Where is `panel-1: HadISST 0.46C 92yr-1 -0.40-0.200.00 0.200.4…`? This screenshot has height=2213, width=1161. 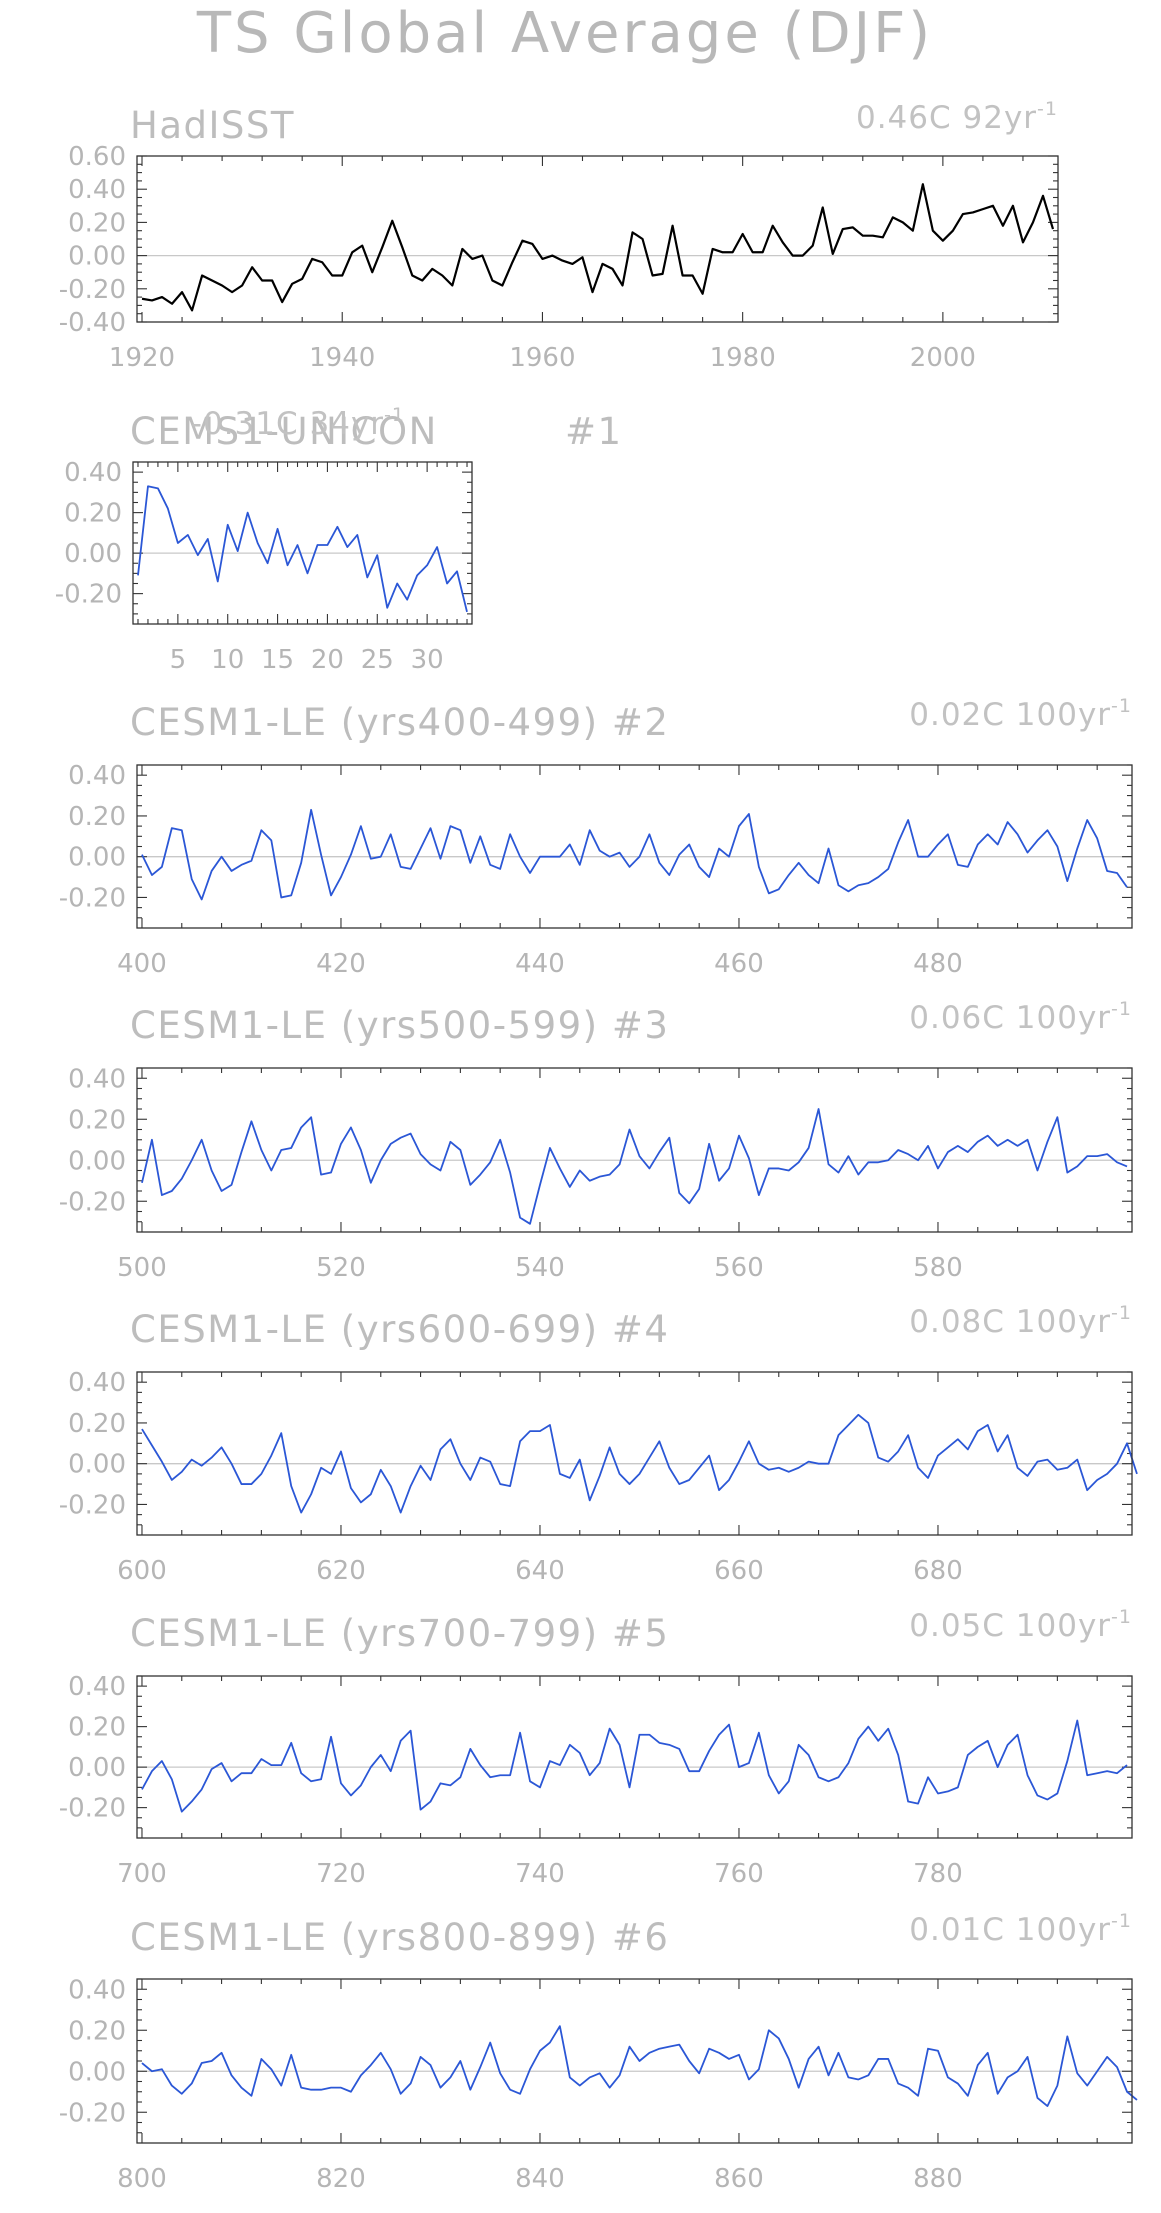 panel-1: HadISST 0.46C 92yr-1 -0.40-0.200.00 0.200.4… is located at coordinates (559, 235).